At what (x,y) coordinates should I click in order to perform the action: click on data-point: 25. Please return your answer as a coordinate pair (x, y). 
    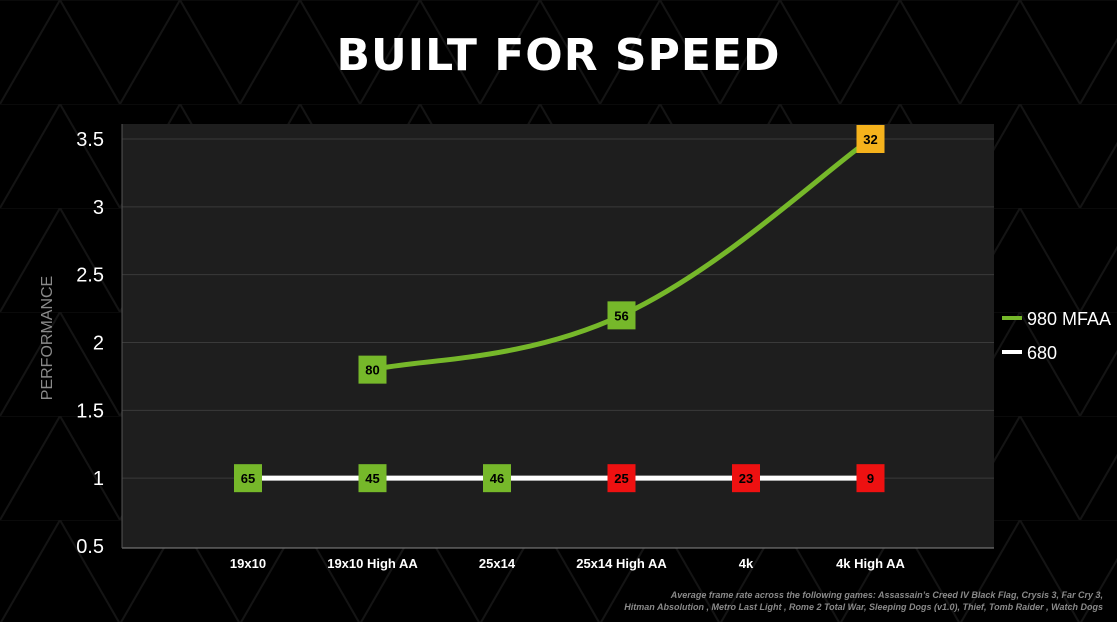
    Looking at the image, I should click on (621, 478).